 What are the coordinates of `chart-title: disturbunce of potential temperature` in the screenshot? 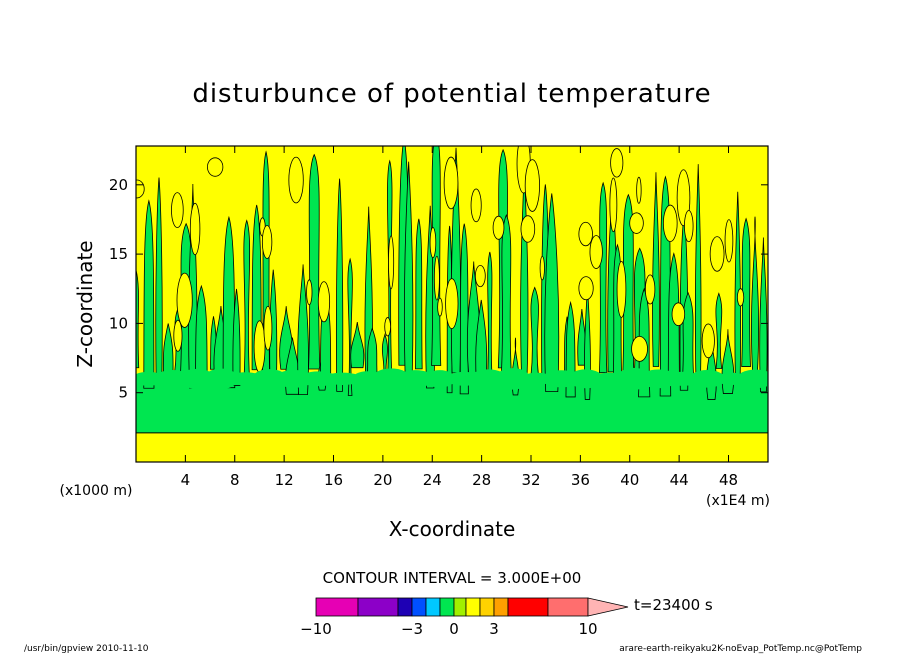 It's located at (451, 94).